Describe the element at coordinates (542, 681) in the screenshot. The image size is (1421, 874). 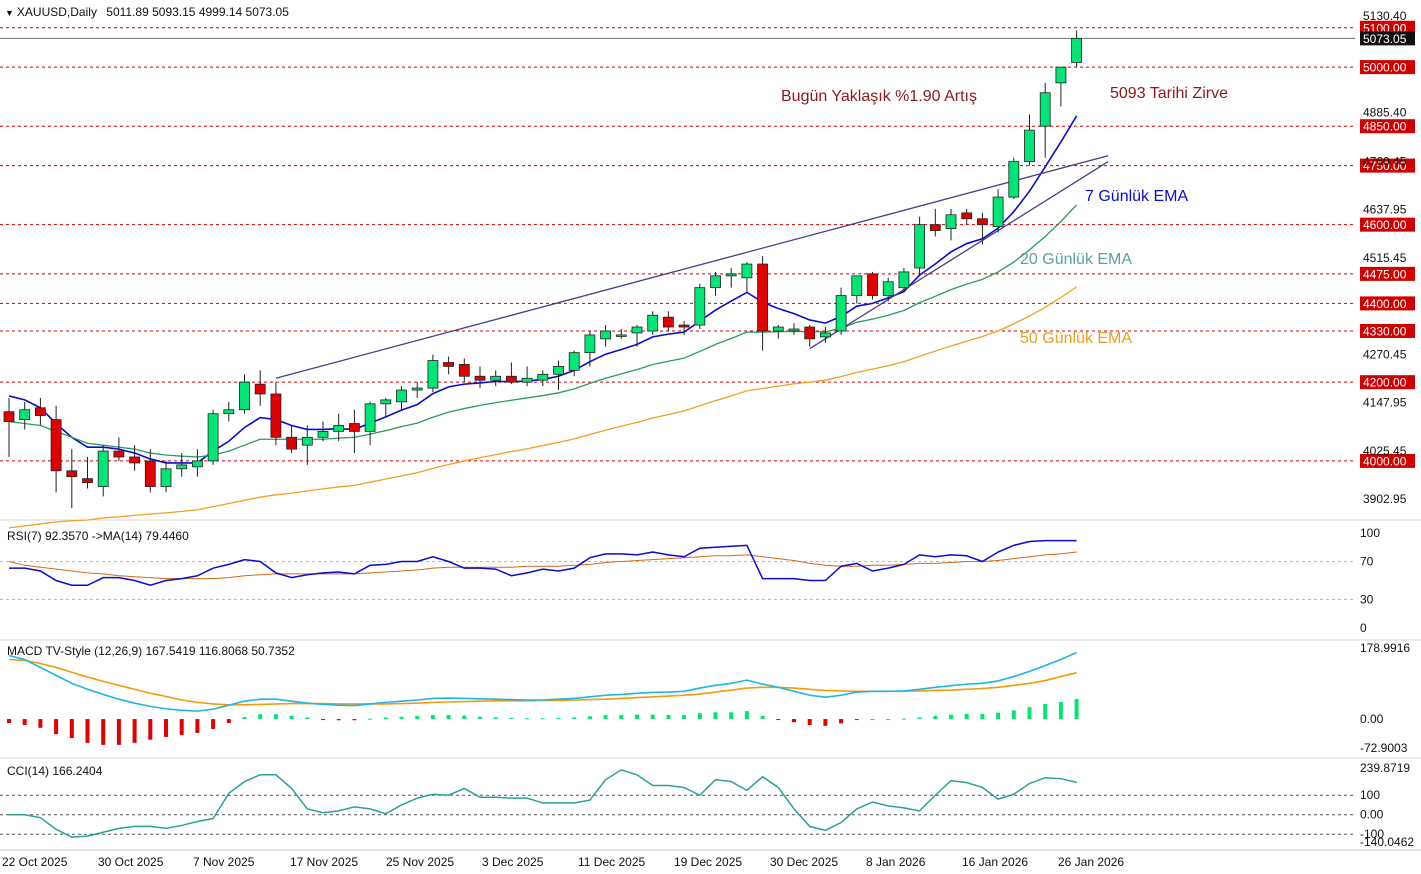
I see `macd-line` at that location.